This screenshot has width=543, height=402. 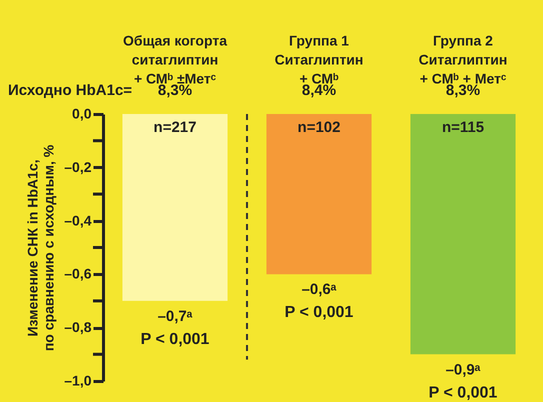 What do you see at coordinates (70, 90) in the screenshot?
I see `text: Исходно HbA1c=` at bounding box center [70, 90].